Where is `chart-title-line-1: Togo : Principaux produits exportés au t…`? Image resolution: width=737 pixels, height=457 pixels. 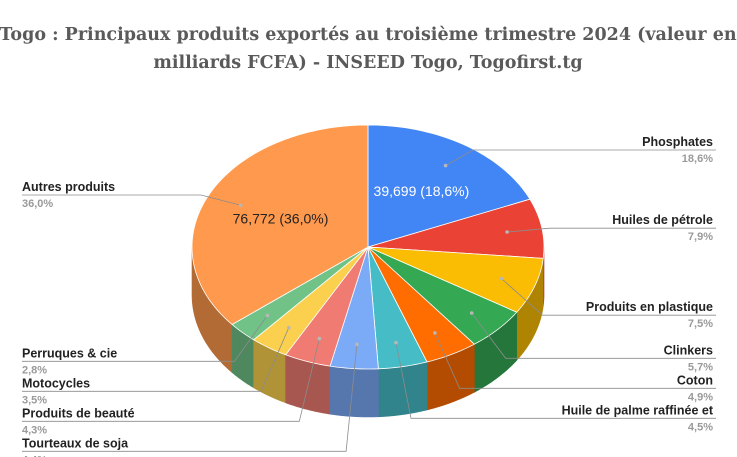
chart-title-line-1: Togo : Principaux produits exportés au t… is located at coordinates (368, 35).